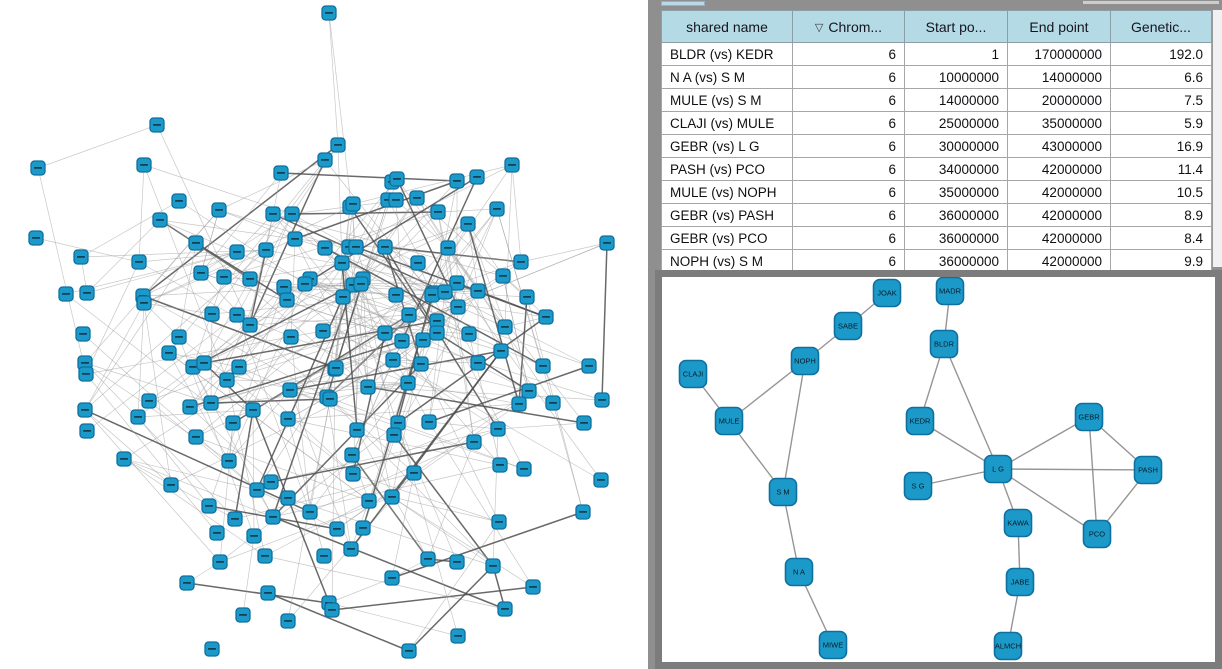  What do you see at coordinates (936, 54) in the screenshot?
I see `table-row: BLDR (vs) KEDR 6 1 170000000 192.0` at bounding box center [936, 54].